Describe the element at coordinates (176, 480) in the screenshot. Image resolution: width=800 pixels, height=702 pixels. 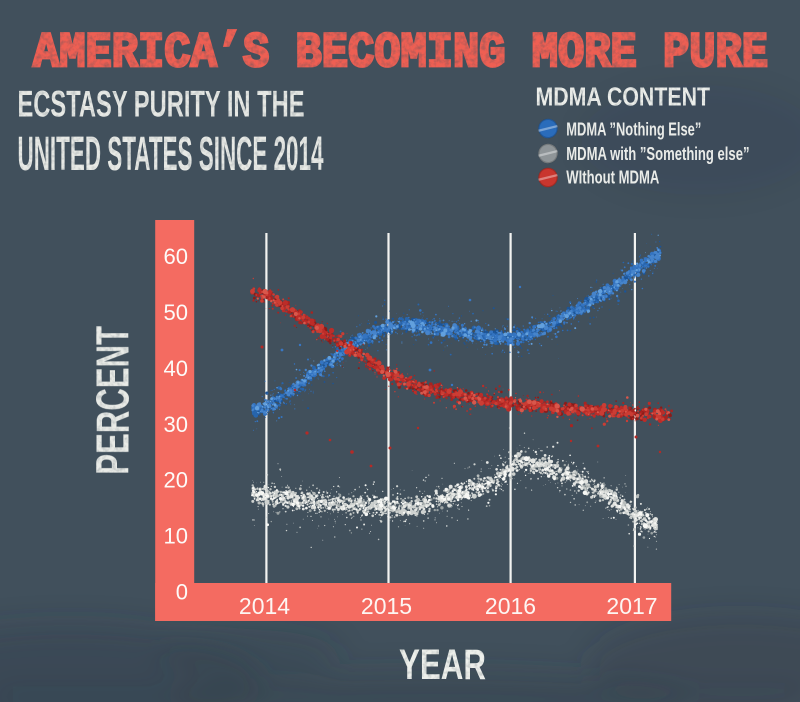
I see `svg-text: 20` at that location.